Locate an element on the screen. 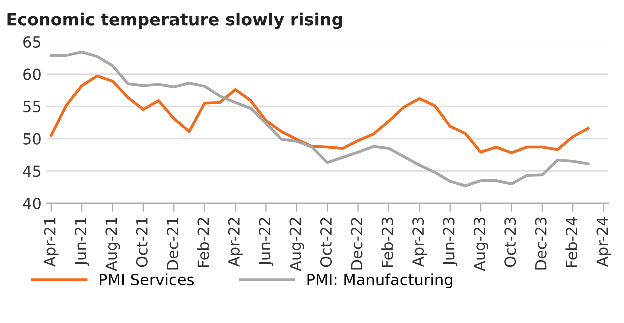 The image size is (624, 323). x-tick-label: Apr-22 is located at coordinates (235, 242).